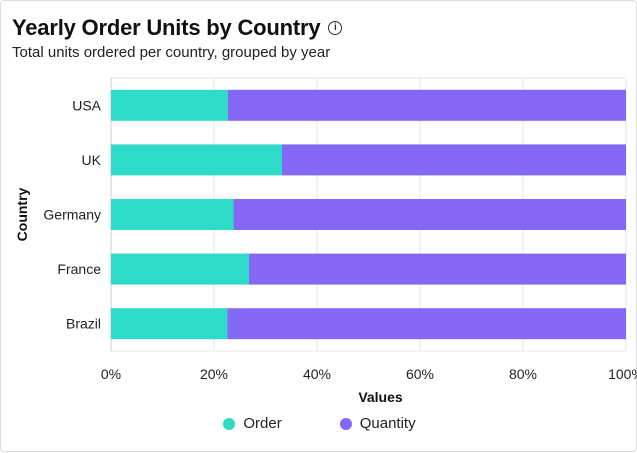 The width and height of the screenshot is (637, 453). I want to click on bar-order-germany, so click(172, 214).